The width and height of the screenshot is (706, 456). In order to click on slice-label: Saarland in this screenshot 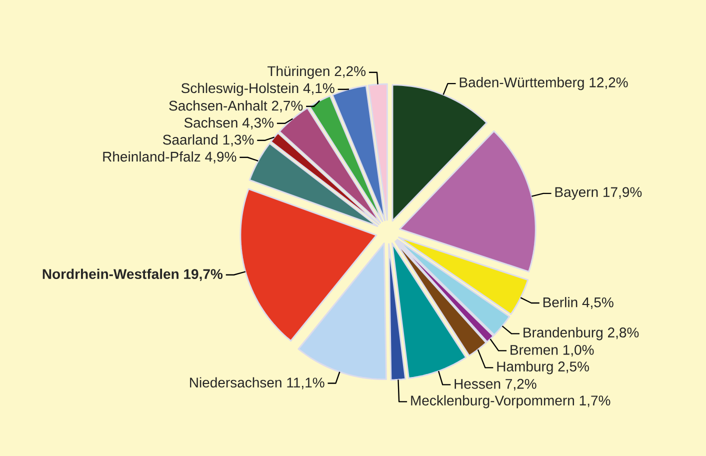, I will do `click(190, 139)`.